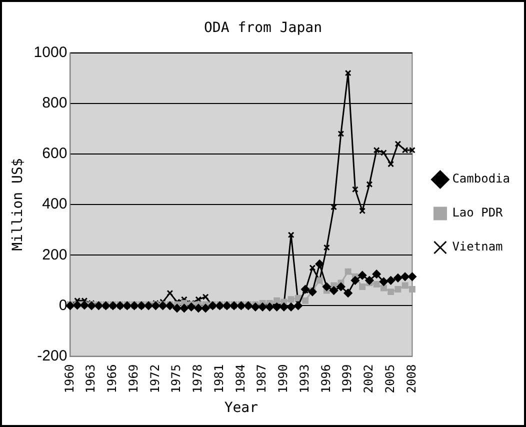 The width and height of the screenshot is (526, 427). Describe the element at coordinates (263, 28) in the screenshot. I see `chart-title: ODA from Japan` at that location.